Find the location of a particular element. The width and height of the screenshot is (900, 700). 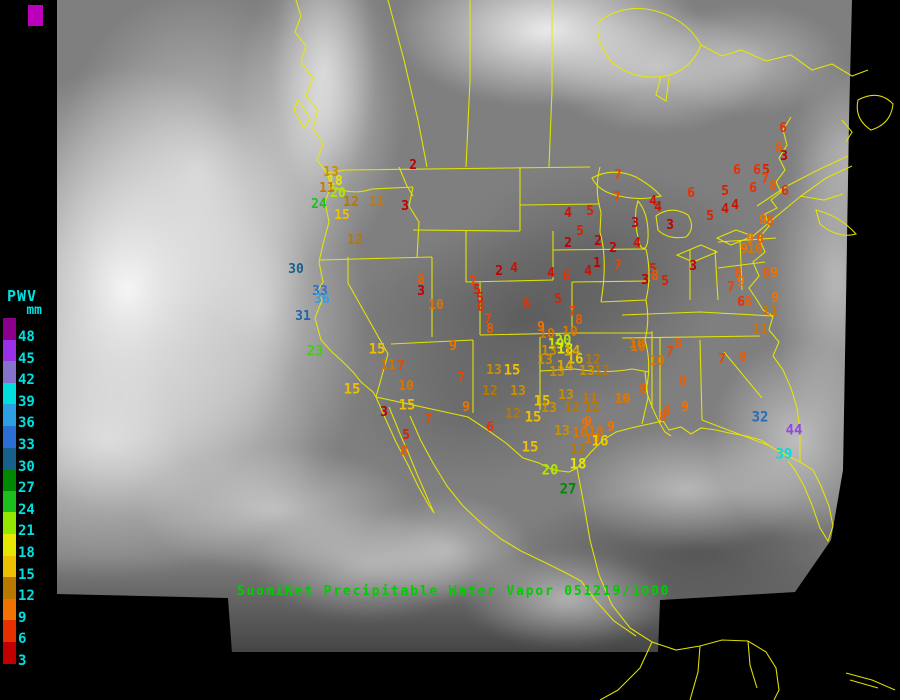

baja-peninsula is located at coordinates (405, 455).